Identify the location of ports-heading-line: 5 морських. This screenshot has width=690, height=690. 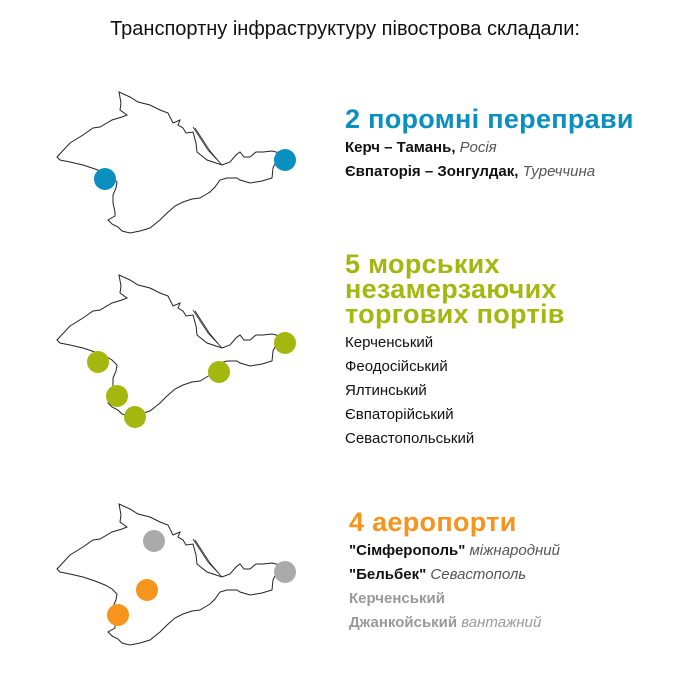
(422, 264).